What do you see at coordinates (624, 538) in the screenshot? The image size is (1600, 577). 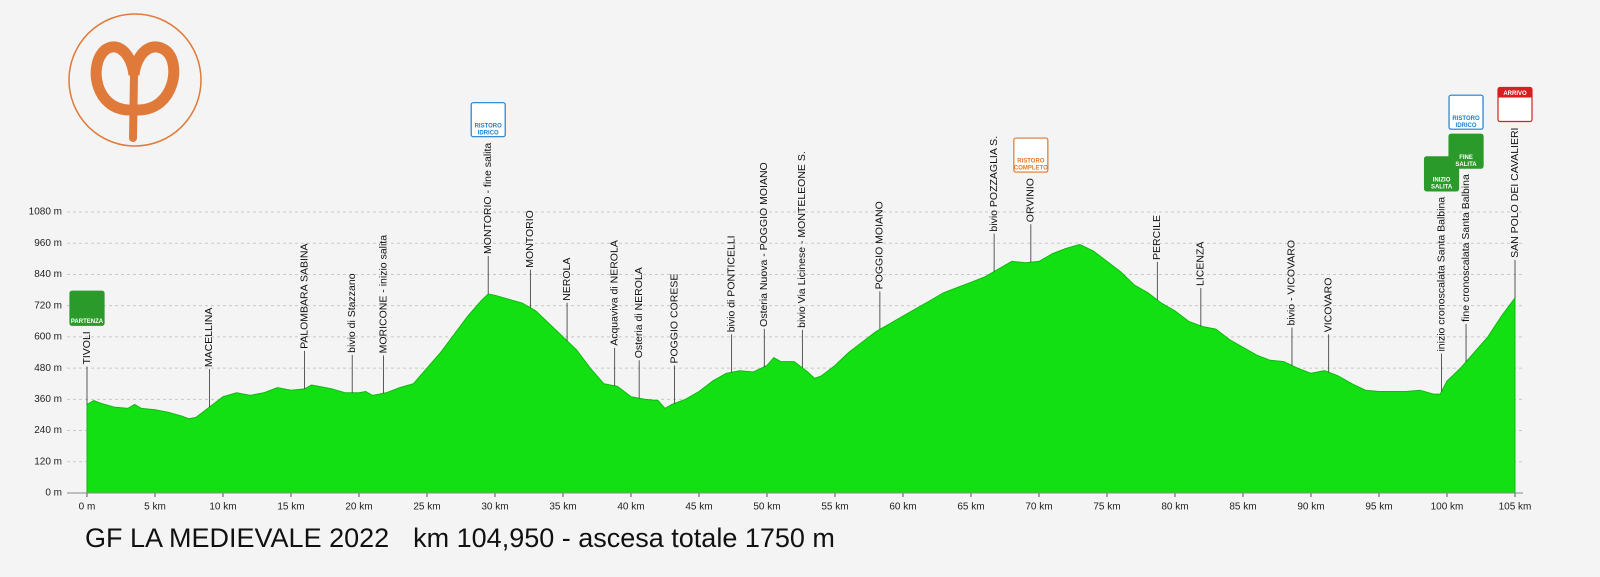 I see `chart-subtitle: km 104,950 - ascesa totale 1750 m` at bounding box center [624, 538].